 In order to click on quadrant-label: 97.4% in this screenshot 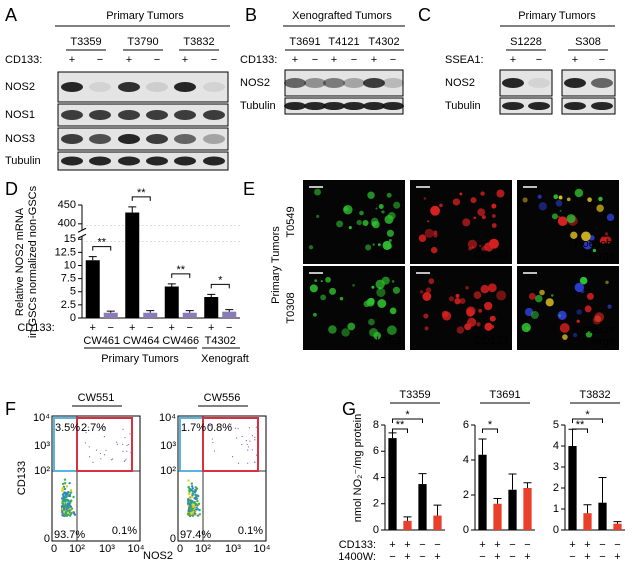, I will do `click(195, 535)`.